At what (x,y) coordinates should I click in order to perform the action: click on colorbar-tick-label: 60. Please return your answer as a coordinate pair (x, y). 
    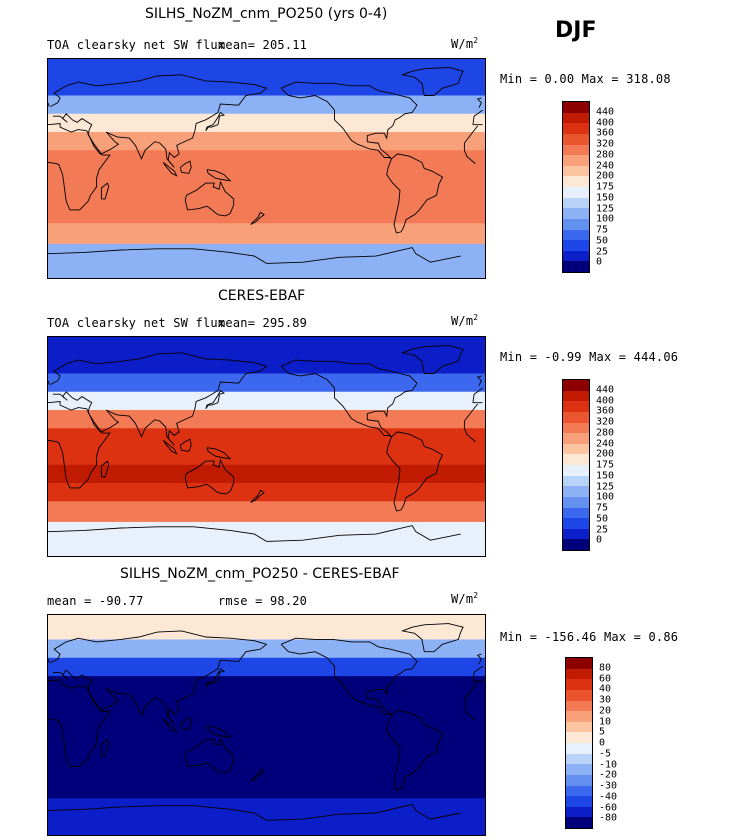
    Looking at the image, I should click on (605, 678).